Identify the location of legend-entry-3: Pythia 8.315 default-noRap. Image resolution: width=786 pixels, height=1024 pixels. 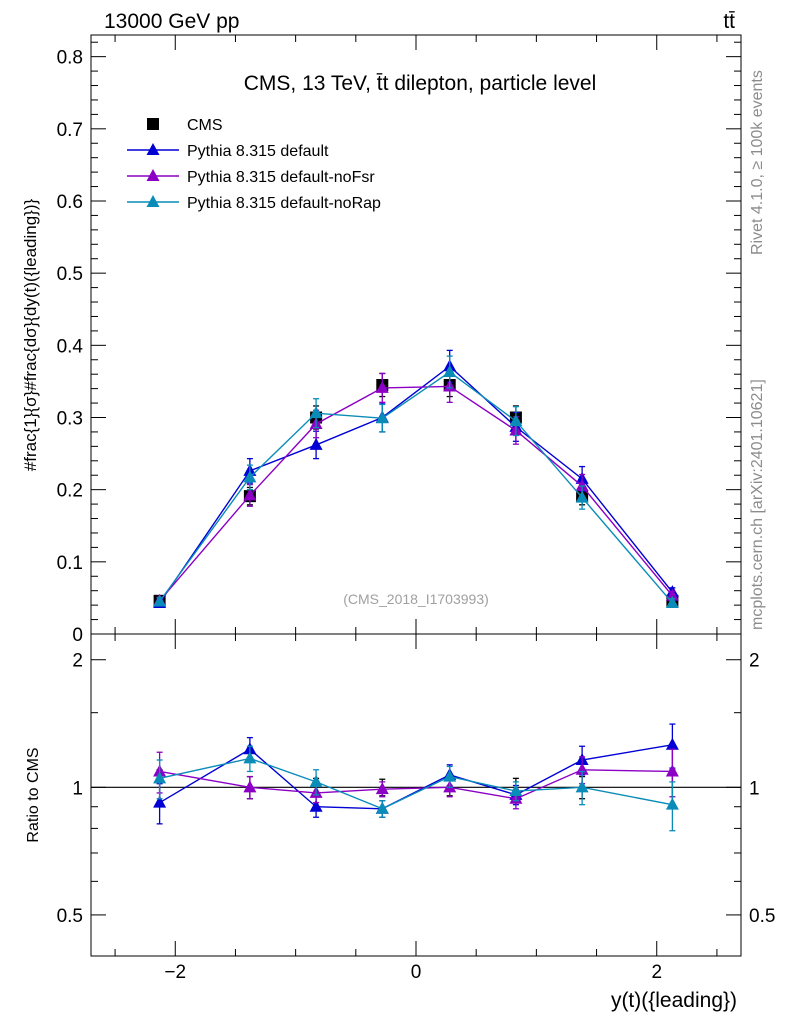
(254, 203).